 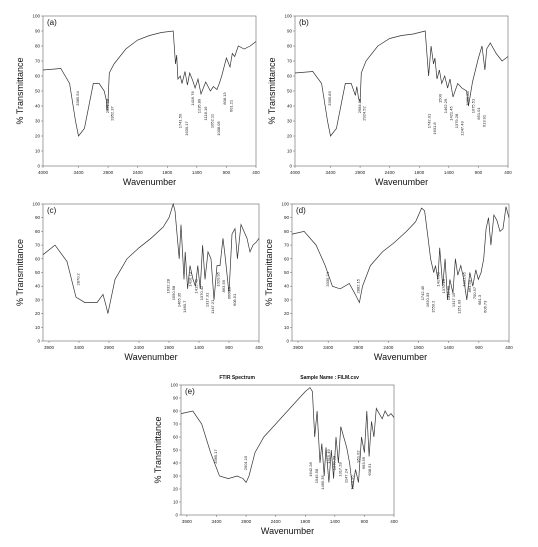 What do you see at coordinates (322, 482) in the screenshot?
I see `peak-label: 1465.35` at bounding box center [322, 482].